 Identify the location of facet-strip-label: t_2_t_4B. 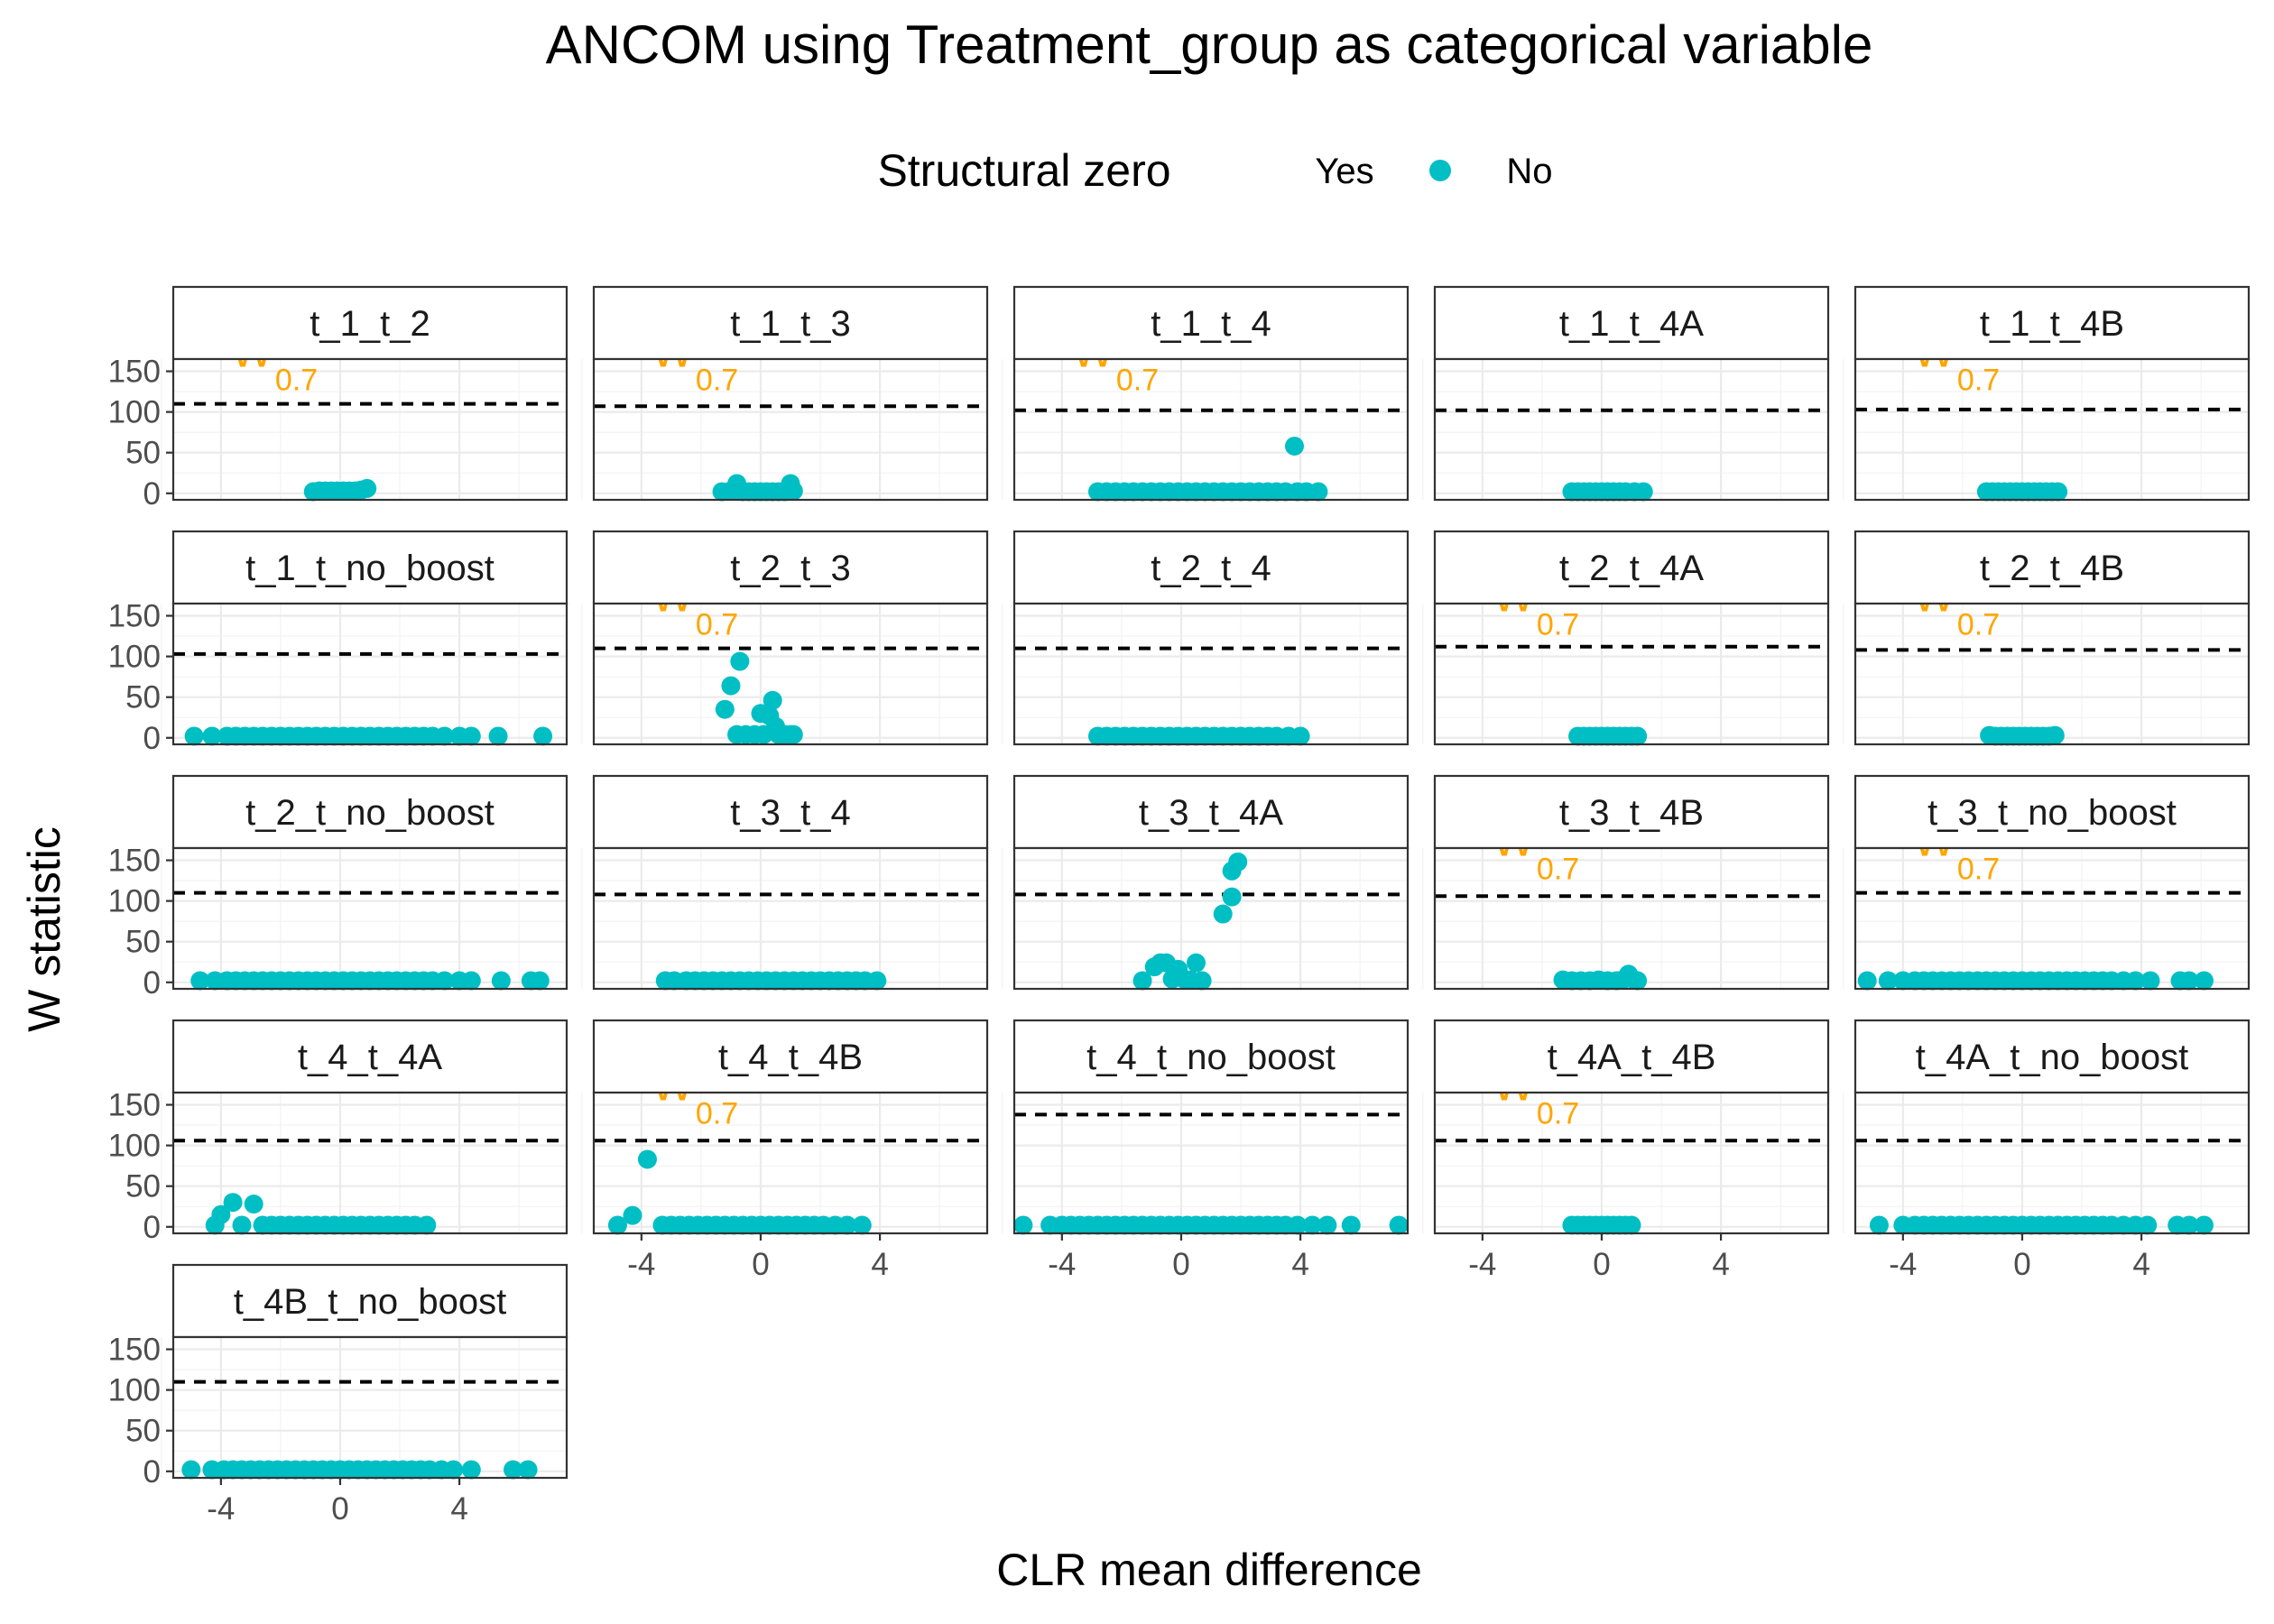
(2052, 569).